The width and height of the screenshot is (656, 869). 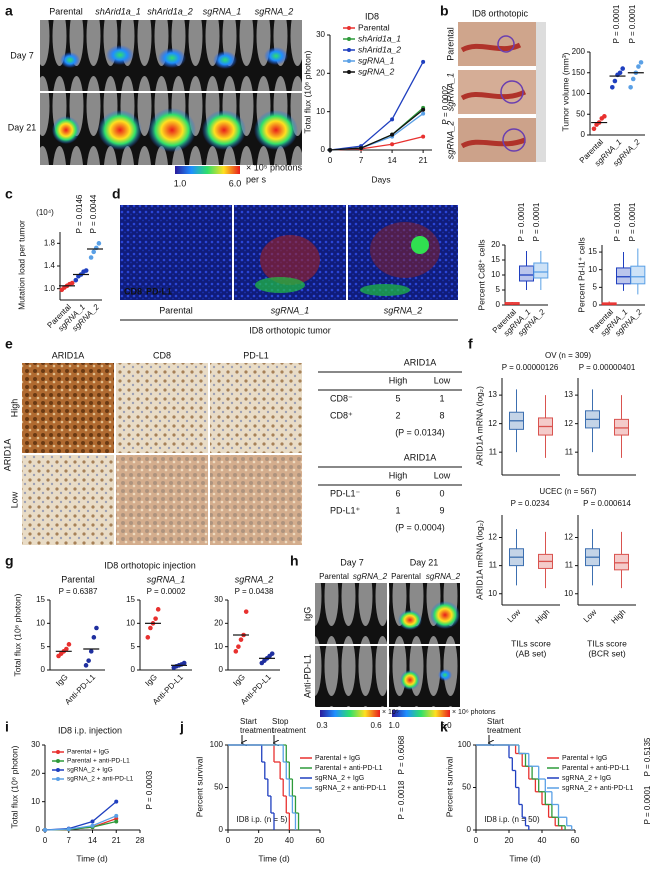 I want to click on column-label: PD-L1, so click(x=256, y=355).